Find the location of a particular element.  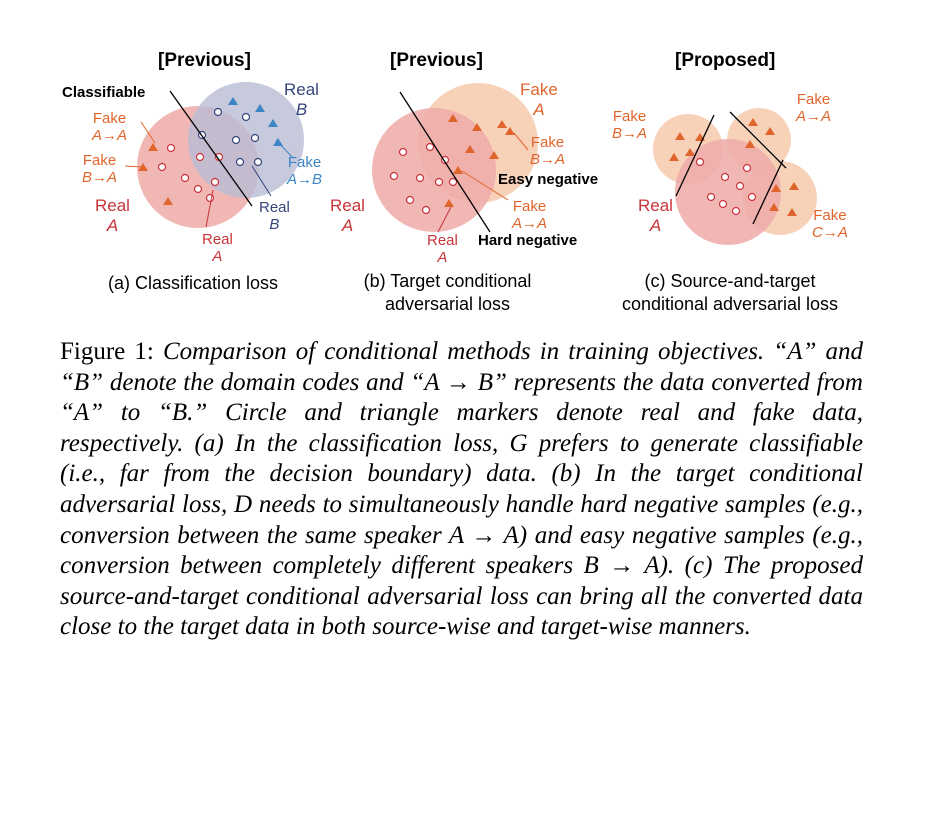

panel-a-header: [Previous] is located at coordinates (204, 60).